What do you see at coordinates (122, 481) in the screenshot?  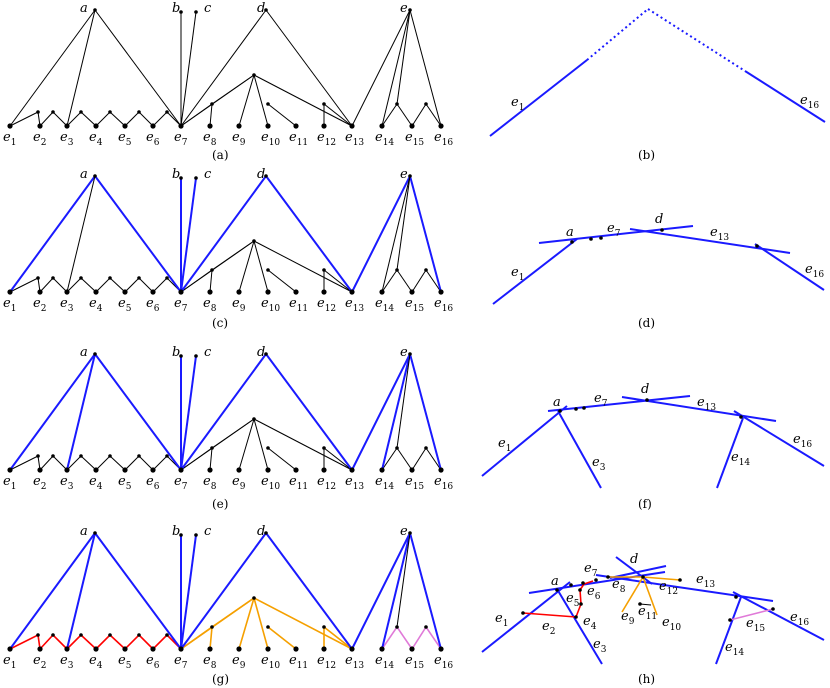 I see `leaf-label-e5-base: e` at bounding box center [122, 481].